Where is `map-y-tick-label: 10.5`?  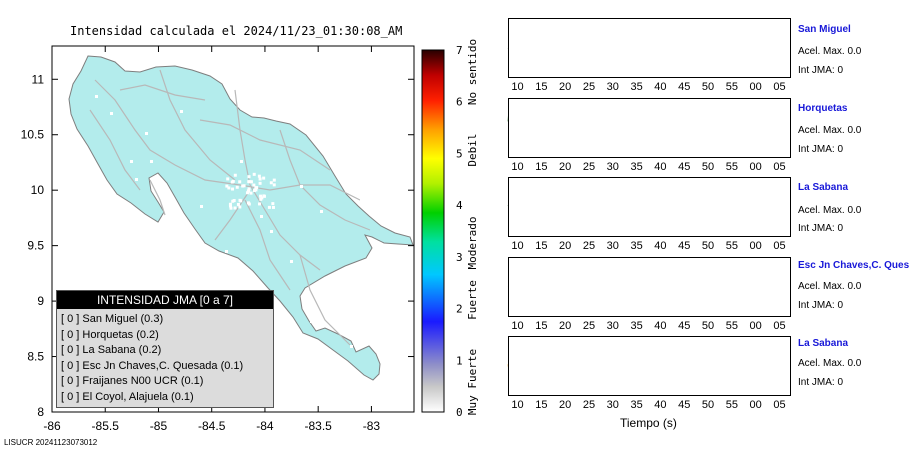 map-y-tick-label: 10.5 is located at coordinates (33, 135).